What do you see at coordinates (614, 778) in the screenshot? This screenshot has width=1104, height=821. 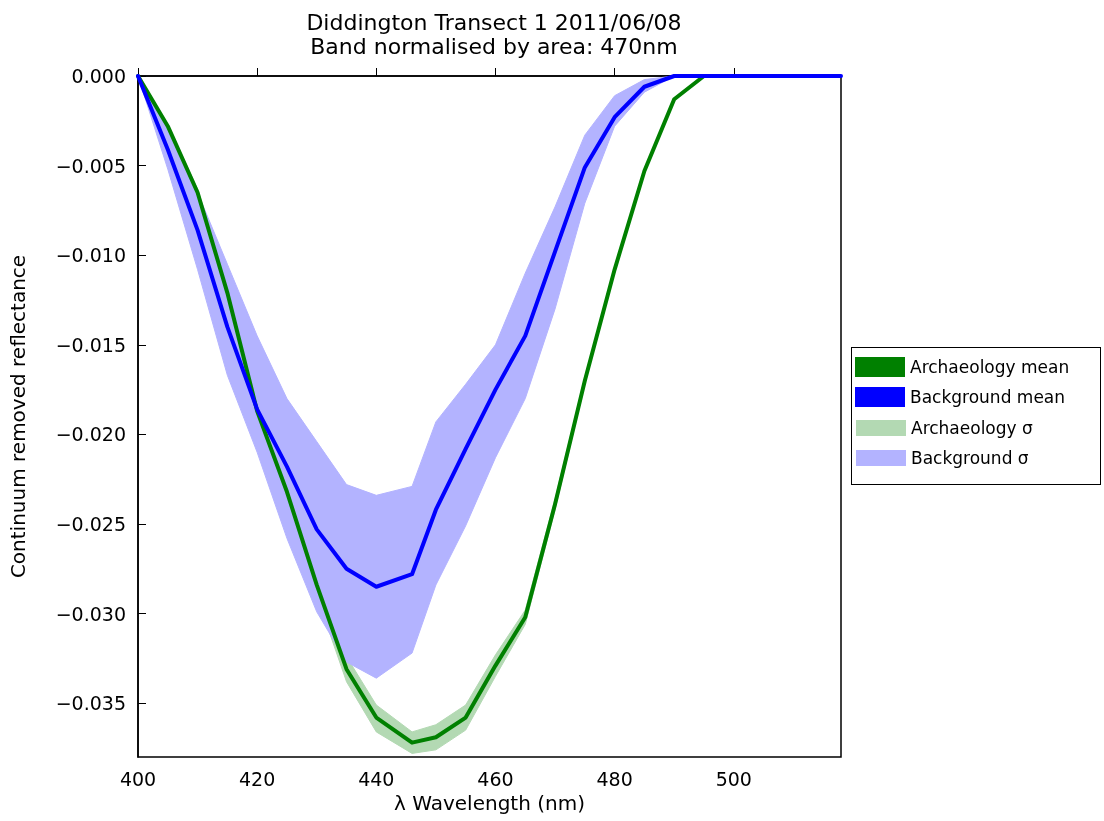 I see `x-tick-label: 480` at bounding box center [614, 778].